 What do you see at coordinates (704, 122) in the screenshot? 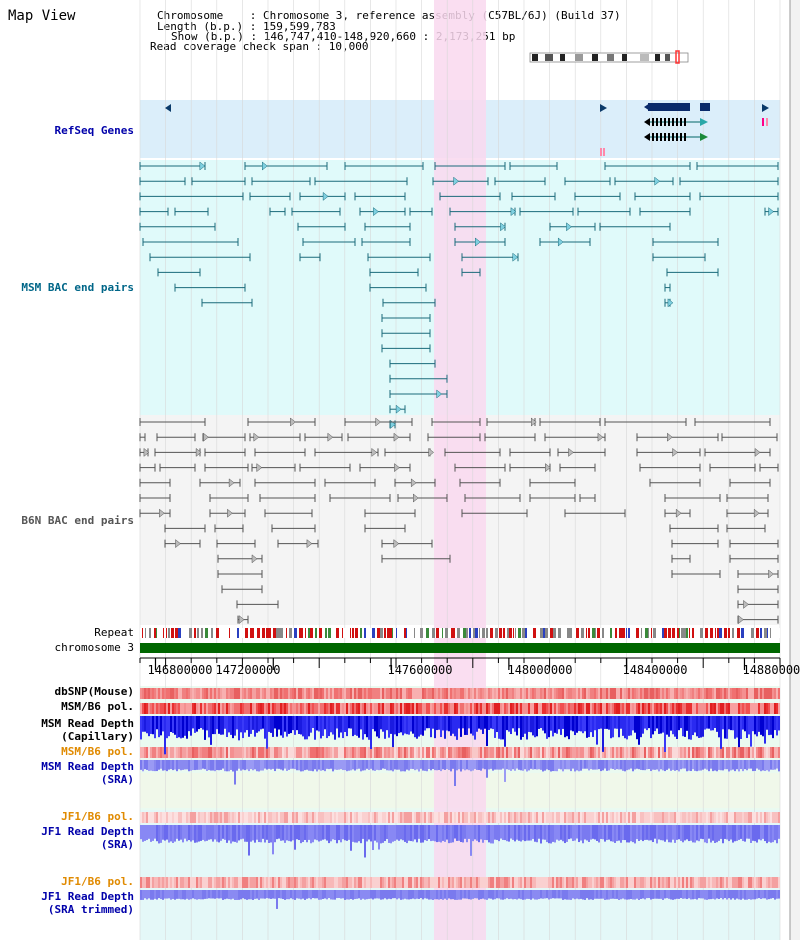
I see `gene-arrow` at bounding box center [704, 122].